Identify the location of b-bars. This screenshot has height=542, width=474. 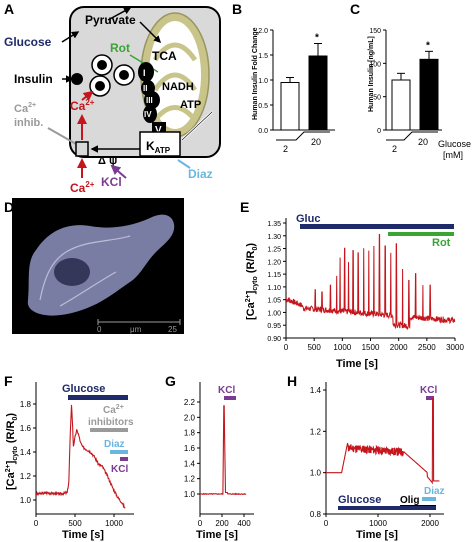
(304, 87).